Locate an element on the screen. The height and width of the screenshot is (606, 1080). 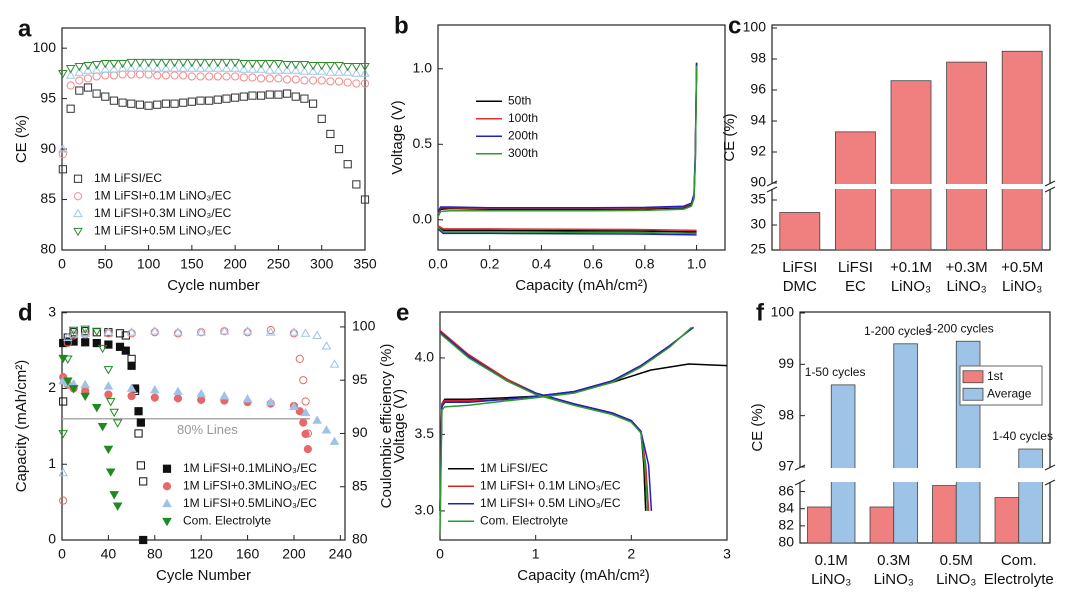
x-tick-label: 200 is located at coordinates (235, 264).